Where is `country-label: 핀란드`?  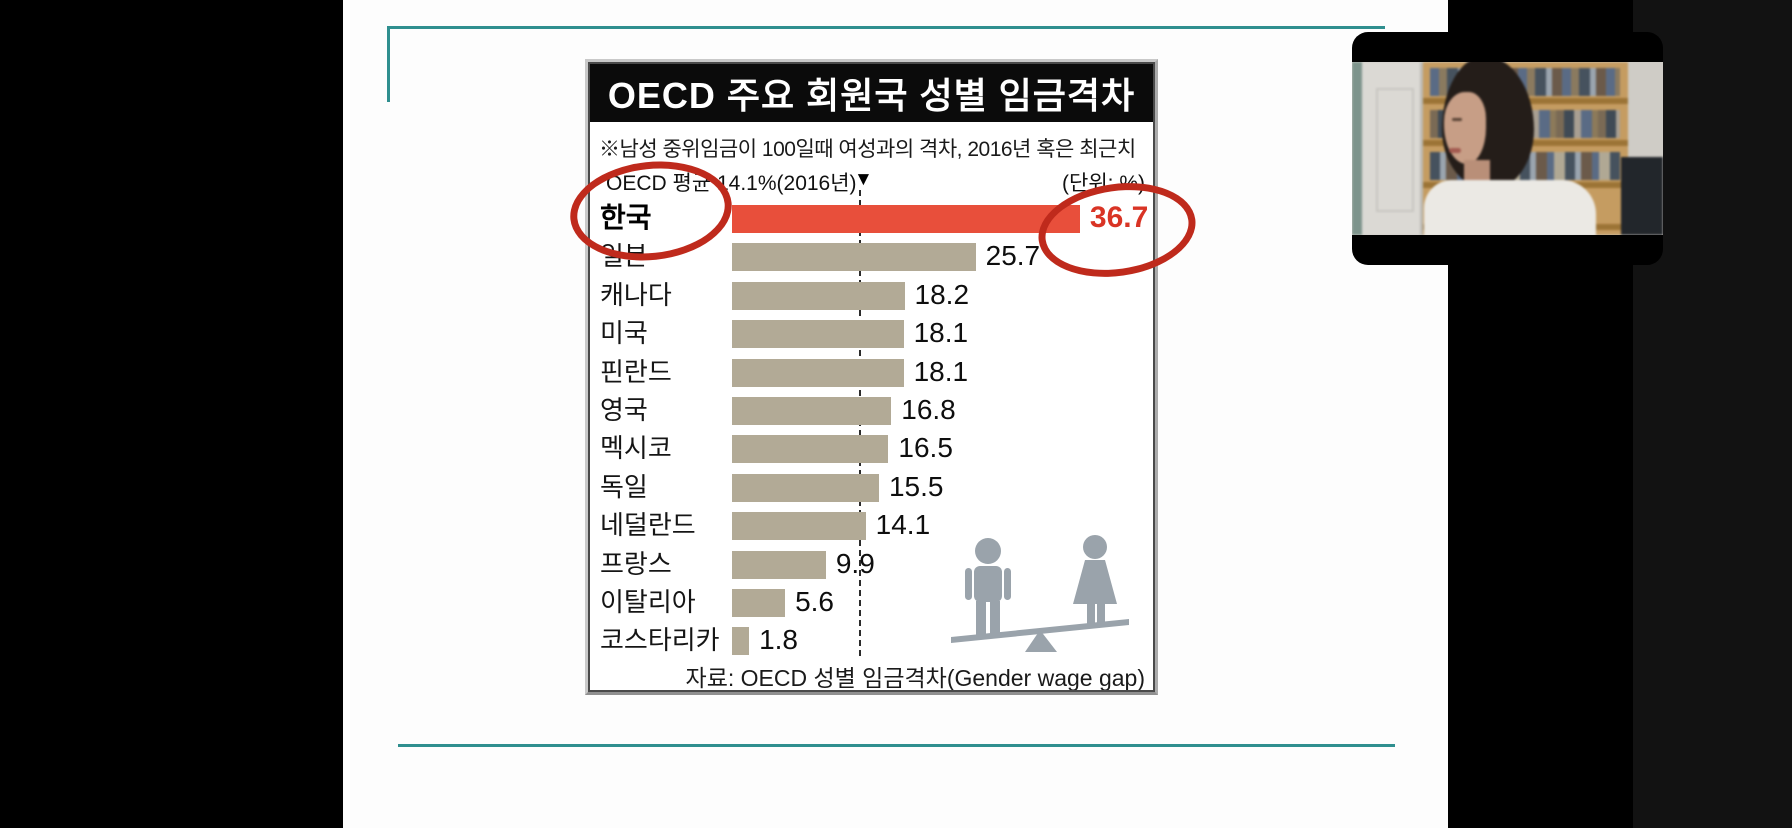
country-label: 핀란드 is located at coordinates (636, 371).